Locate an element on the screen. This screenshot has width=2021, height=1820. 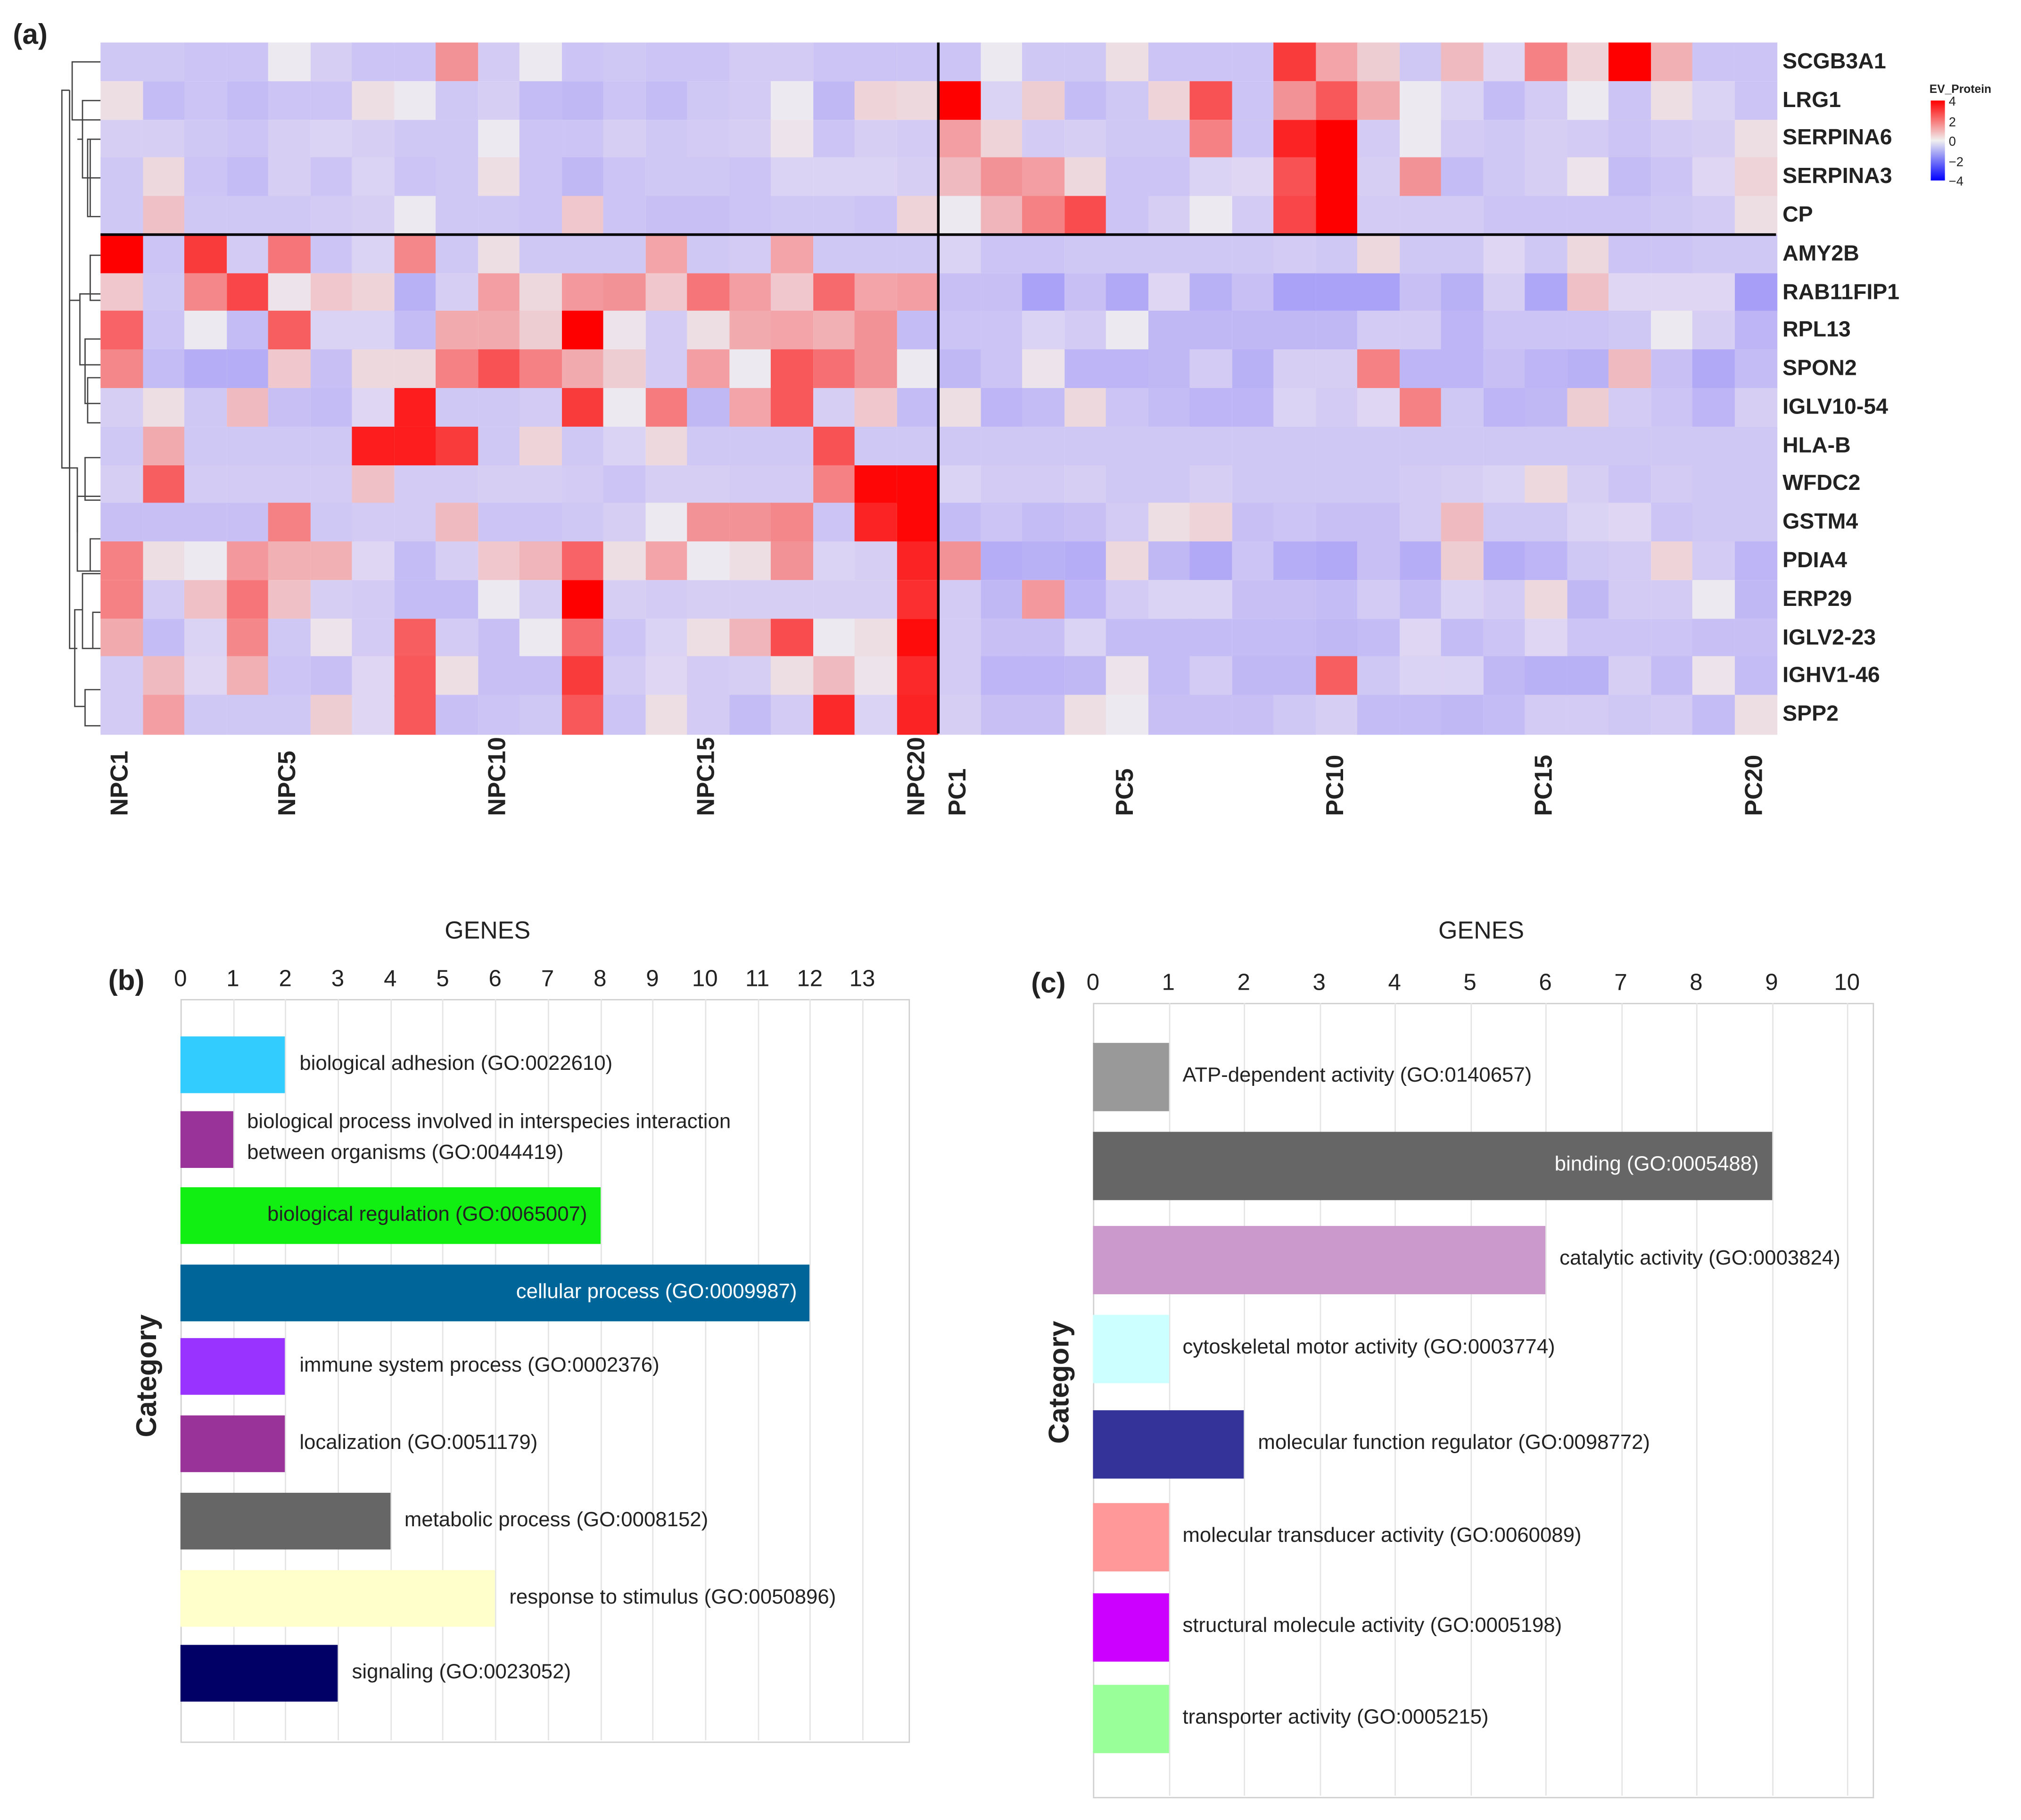
column-label: NPC5 is located at coordinates (288, 783).